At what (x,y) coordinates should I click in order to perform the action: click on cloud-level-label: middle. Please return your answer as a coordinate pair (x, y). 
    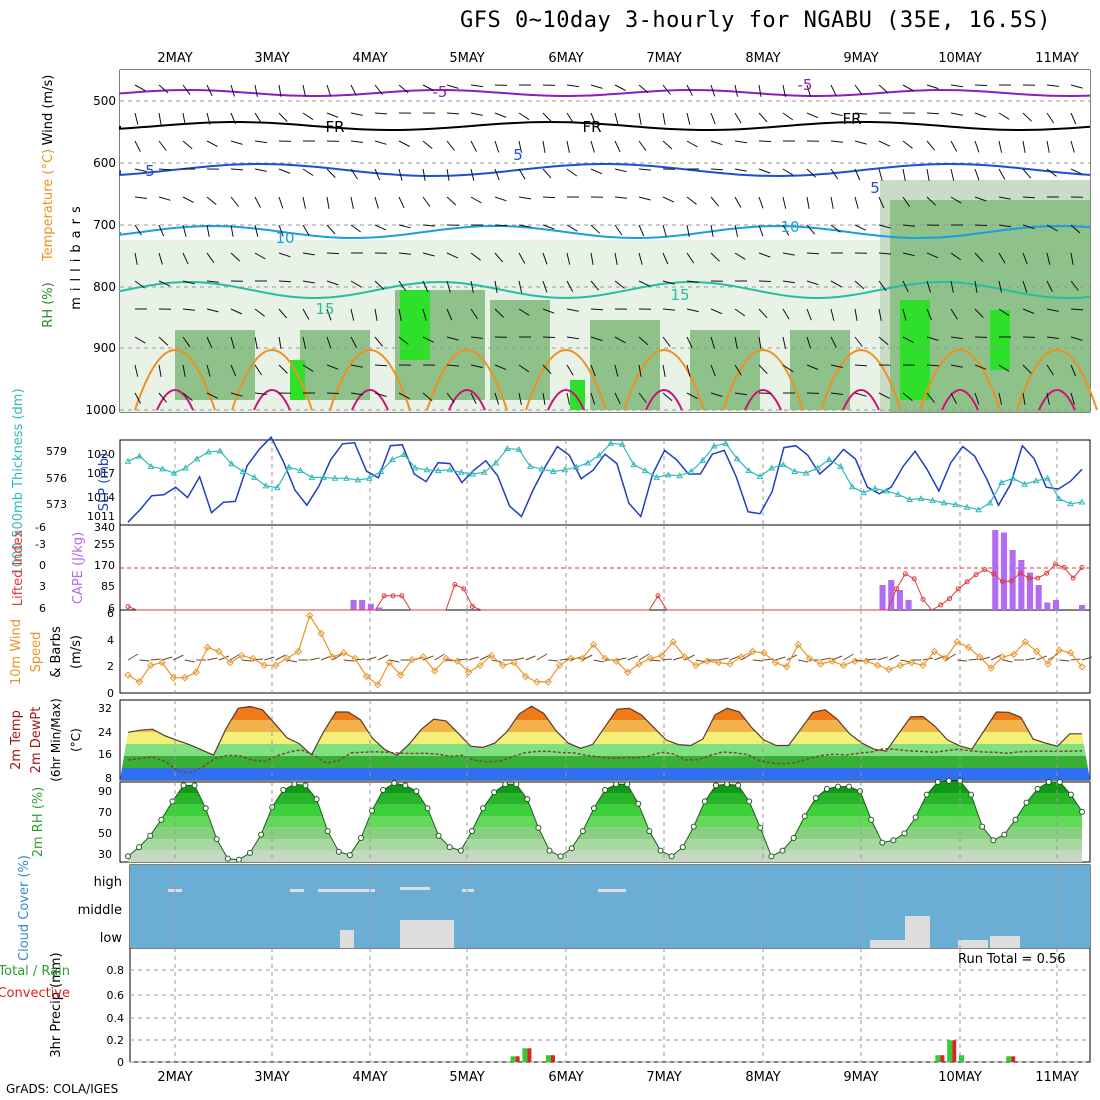
    Looking at the image, I should click on (100, 910).